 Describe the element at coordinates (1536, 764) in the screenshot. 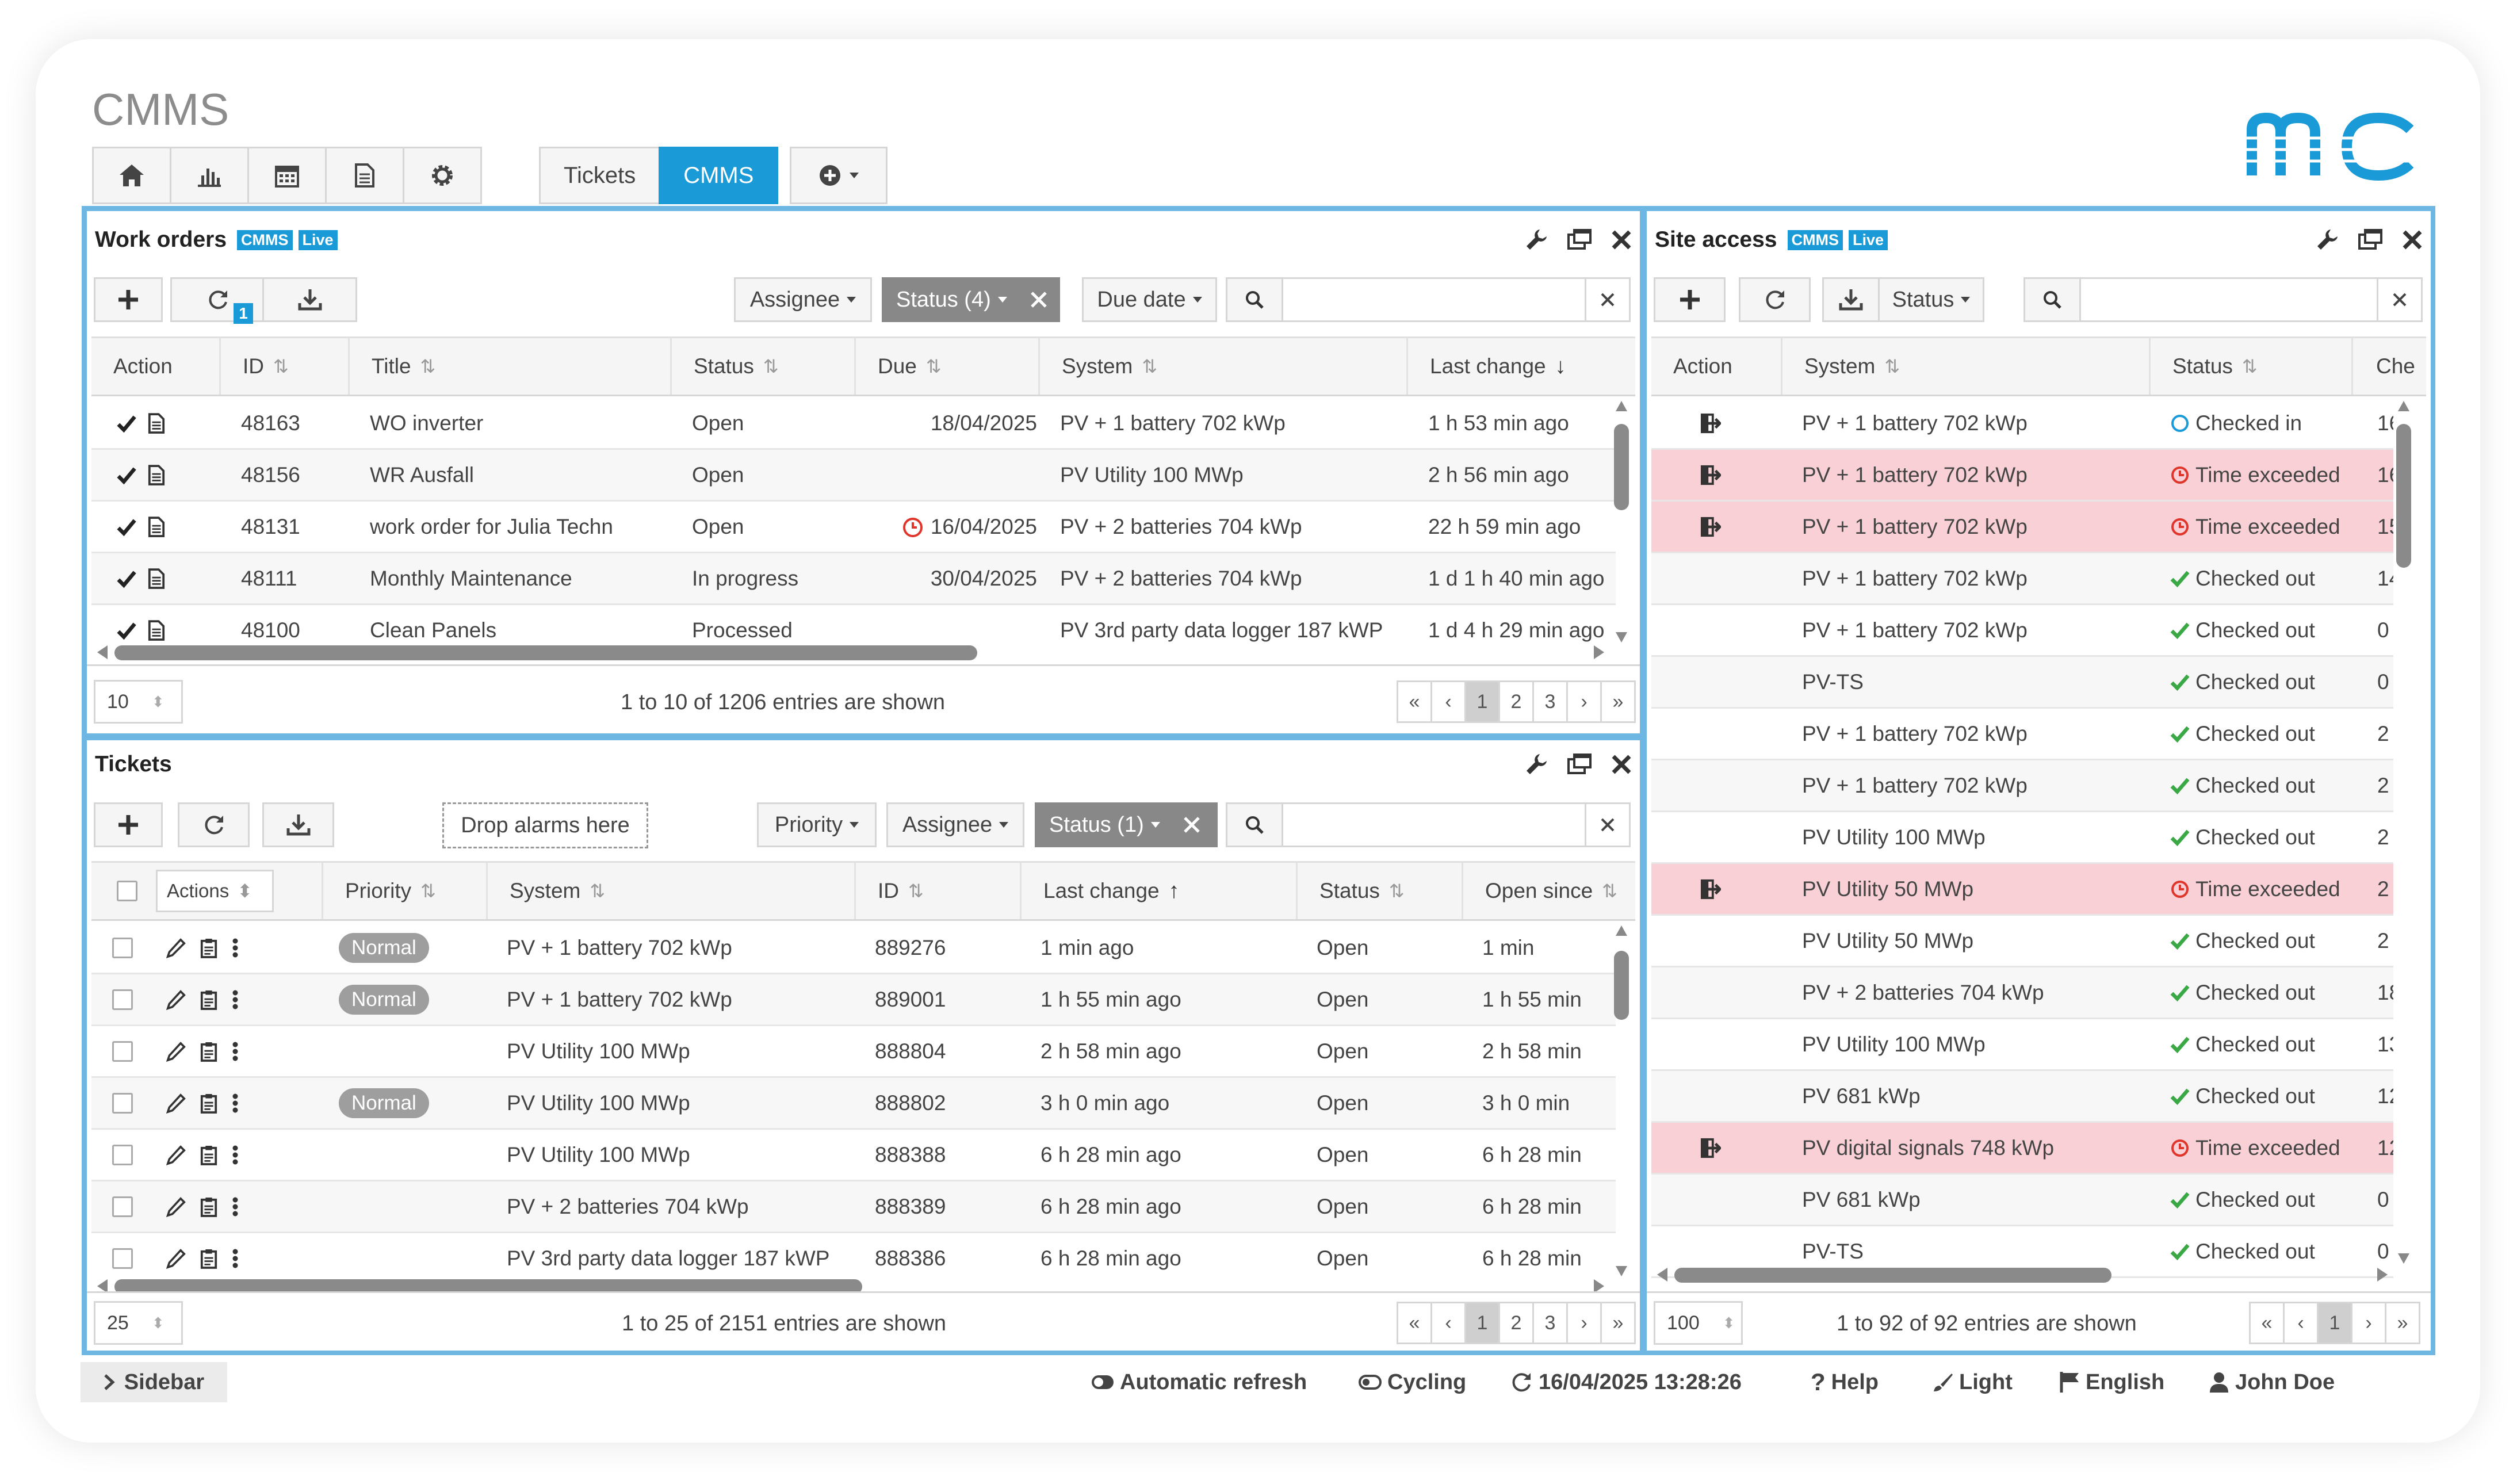

I see `wrench-icon` at that location.